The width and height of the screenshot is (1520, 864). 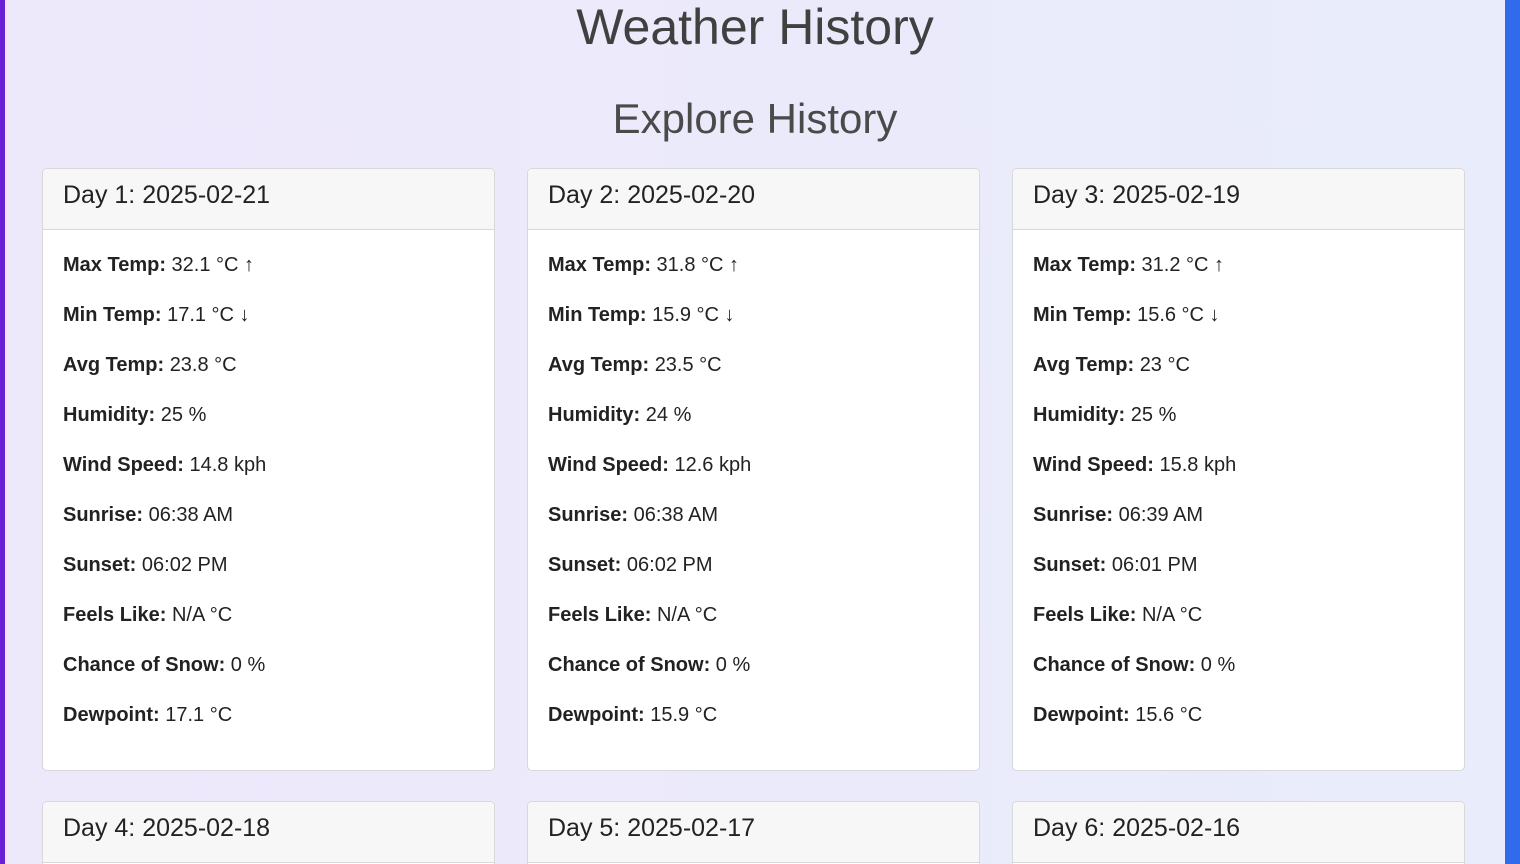 What do you see at coordinates (199, 715) in the screenshot?
I see `row-value: 17.1 °C` at bounding box center [199, 715].